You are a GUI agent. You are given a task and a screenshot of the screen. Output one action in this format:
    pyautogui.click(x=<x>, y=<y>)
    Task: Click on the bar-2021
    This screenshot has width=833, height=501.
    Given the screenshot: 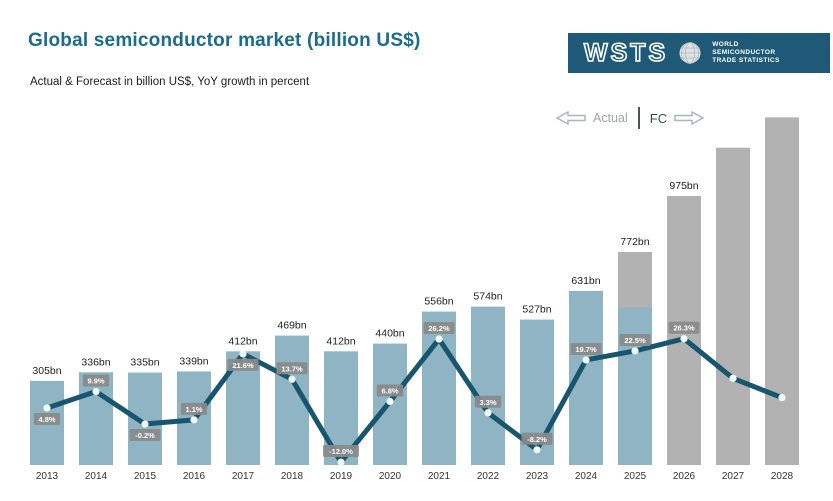 What is the action you would take?
    pyautogui.click(x=439, y=388)
    